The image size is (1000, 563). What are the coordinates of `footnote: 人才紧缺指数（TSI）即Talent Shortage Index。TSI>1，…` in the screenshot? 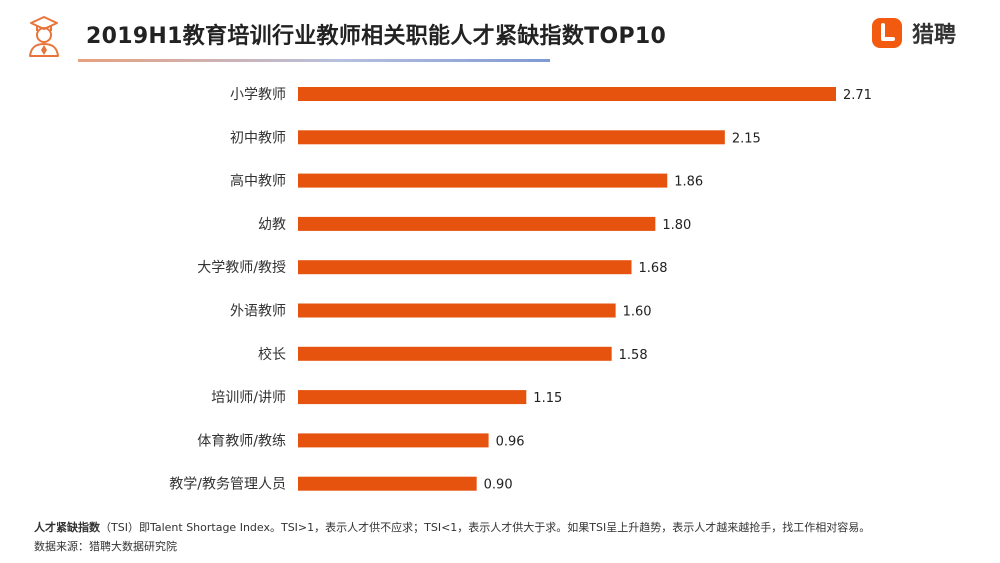 It's located at (452, 537).